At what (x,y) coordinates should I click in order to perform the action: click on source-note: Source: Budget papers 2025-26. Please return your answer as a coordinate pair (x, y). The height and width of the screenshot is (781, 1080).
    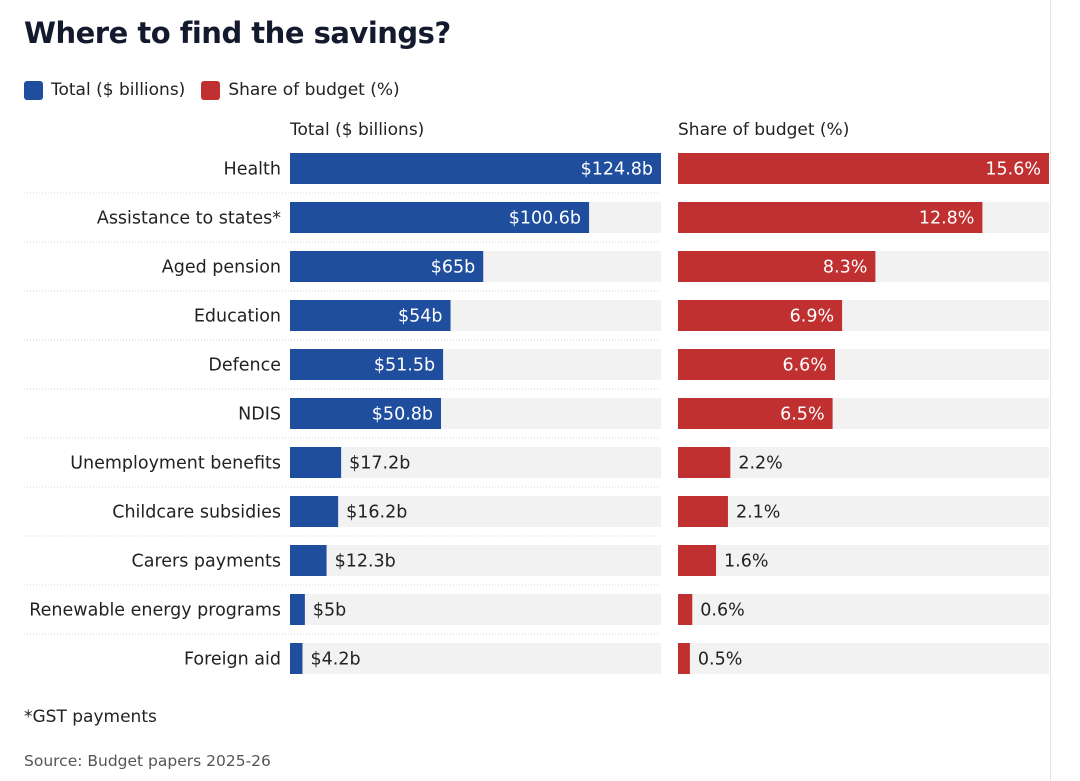
    Looking at the image, I should click on (147, 761).